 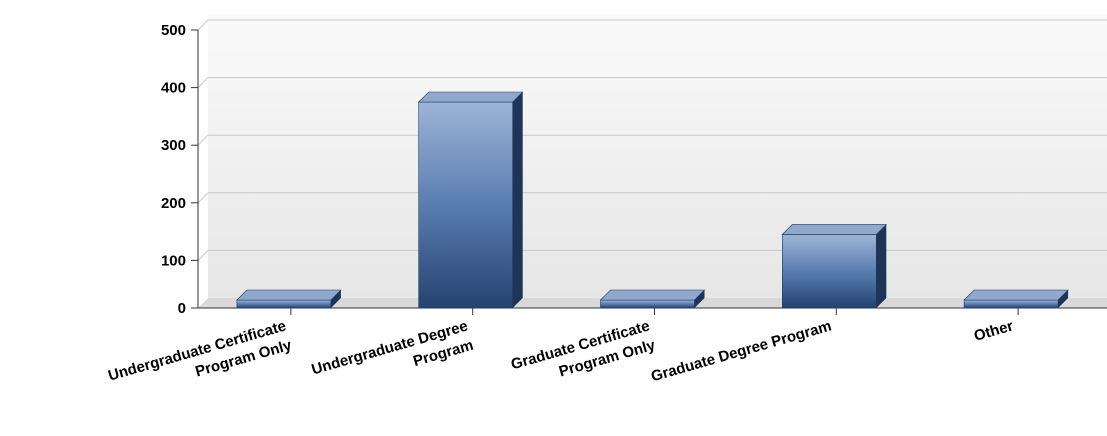 I want to click on y-tick-label: 200, so click(x=173, y=203).